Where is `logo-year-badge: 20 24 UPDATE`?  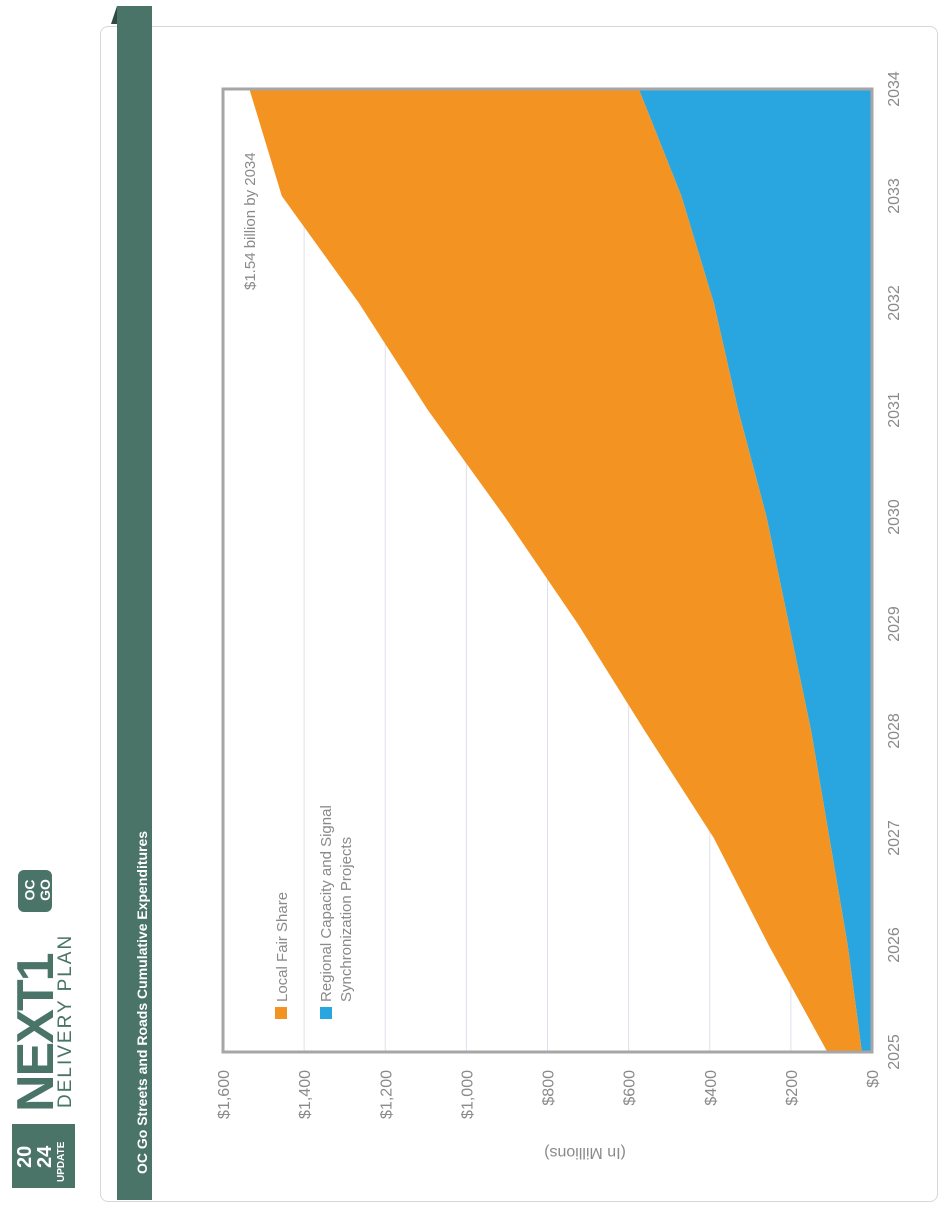 logo-year-badge: 20 24 UPDATE is located at coordinates (43, 1156).